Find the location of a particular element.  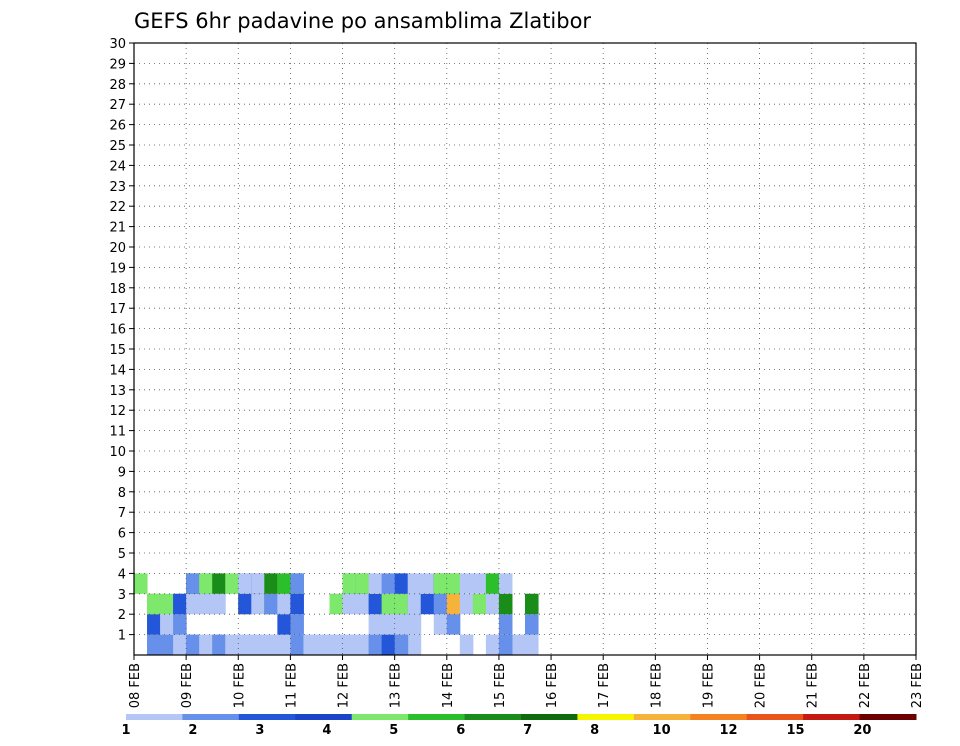

y-tick-label: 5 is located at coordinates (122, 554).